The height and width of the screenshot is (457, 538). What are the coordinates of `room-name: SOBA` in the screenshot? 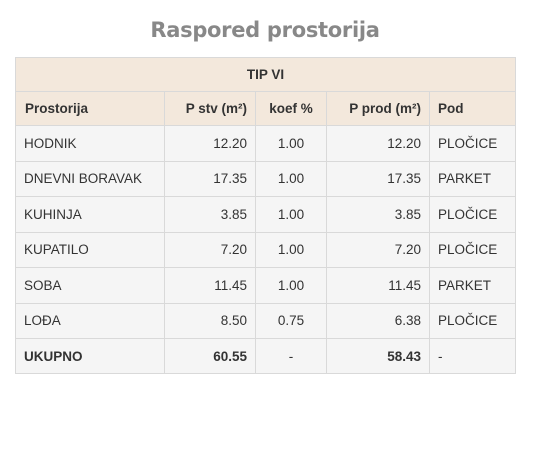 It's located at (90, 285).